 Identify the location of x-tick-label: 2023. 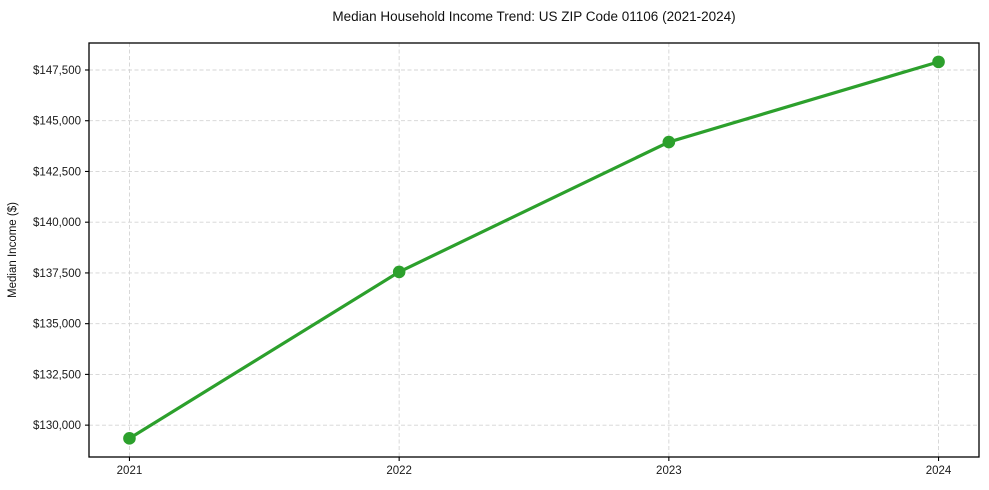
(669, 471).